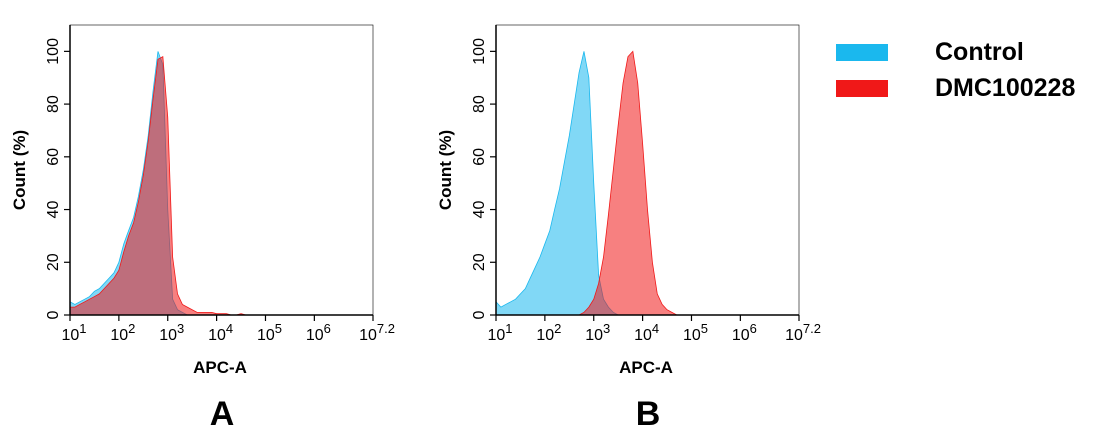 The width and height of the screenshot is (1114, 445). What do you see at coordinates (222, 414) in the screenshot?
I see `panel-label: A` at bounding box center [222, 414].